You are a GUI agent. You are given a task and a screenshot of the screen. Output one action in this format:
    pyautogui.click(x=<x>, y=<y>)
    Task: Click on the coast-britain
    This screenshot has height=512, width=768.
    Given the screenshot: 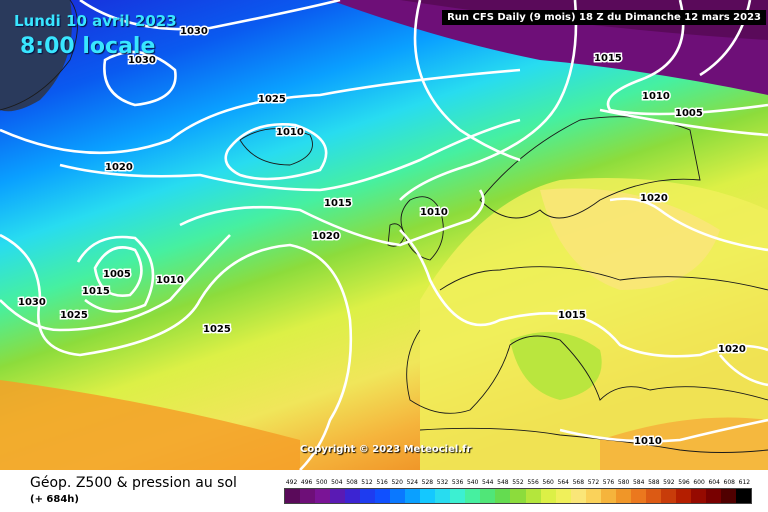 What is the action you would take?
    pyautogui.click(x=422, y=228)
    